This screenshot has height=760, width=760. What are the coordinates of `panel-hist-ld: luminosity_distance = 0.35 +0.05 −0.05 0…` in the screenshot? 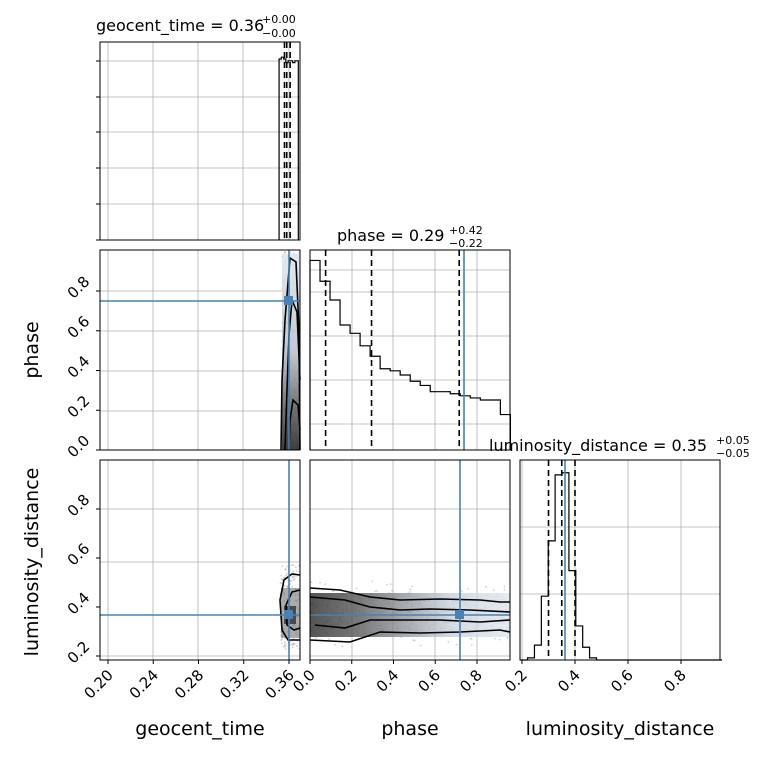 It's located at (619, 565).